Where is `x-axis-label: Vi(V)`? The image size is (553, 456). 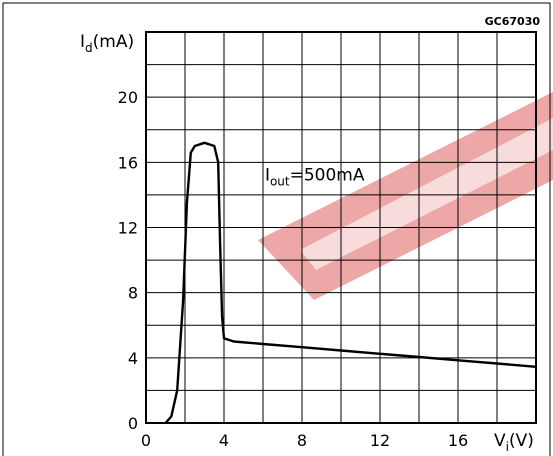 x-axis-label: Vi(V) is located at coordinates (514, 442).